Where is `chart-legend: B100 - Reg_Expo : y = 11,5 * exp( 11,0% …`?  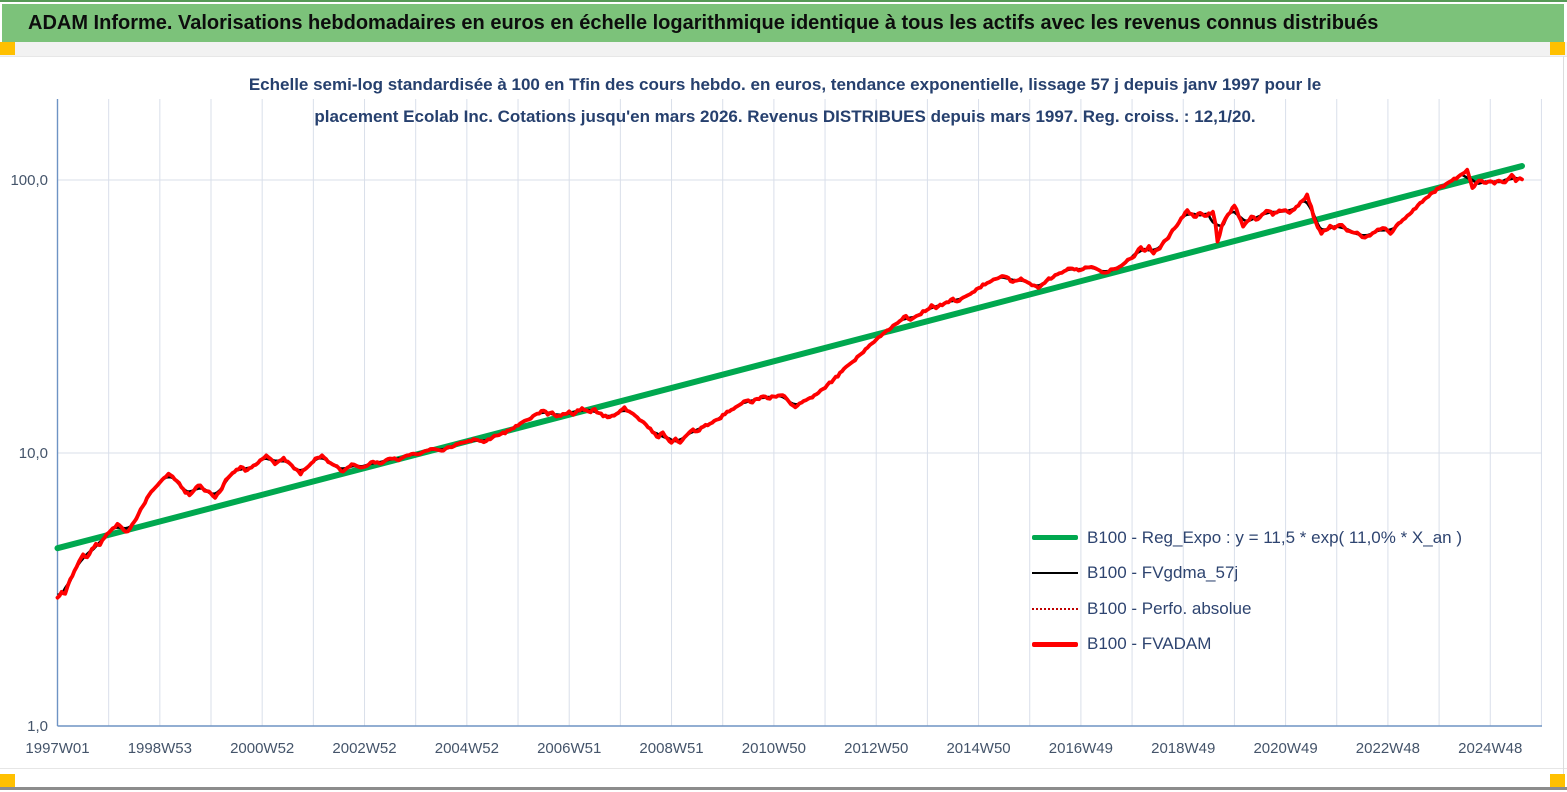 chart-legend: B100 - Reg_Expo : y = 11,5 * exp( 11,0% … is located at coordinates (1247, 591).